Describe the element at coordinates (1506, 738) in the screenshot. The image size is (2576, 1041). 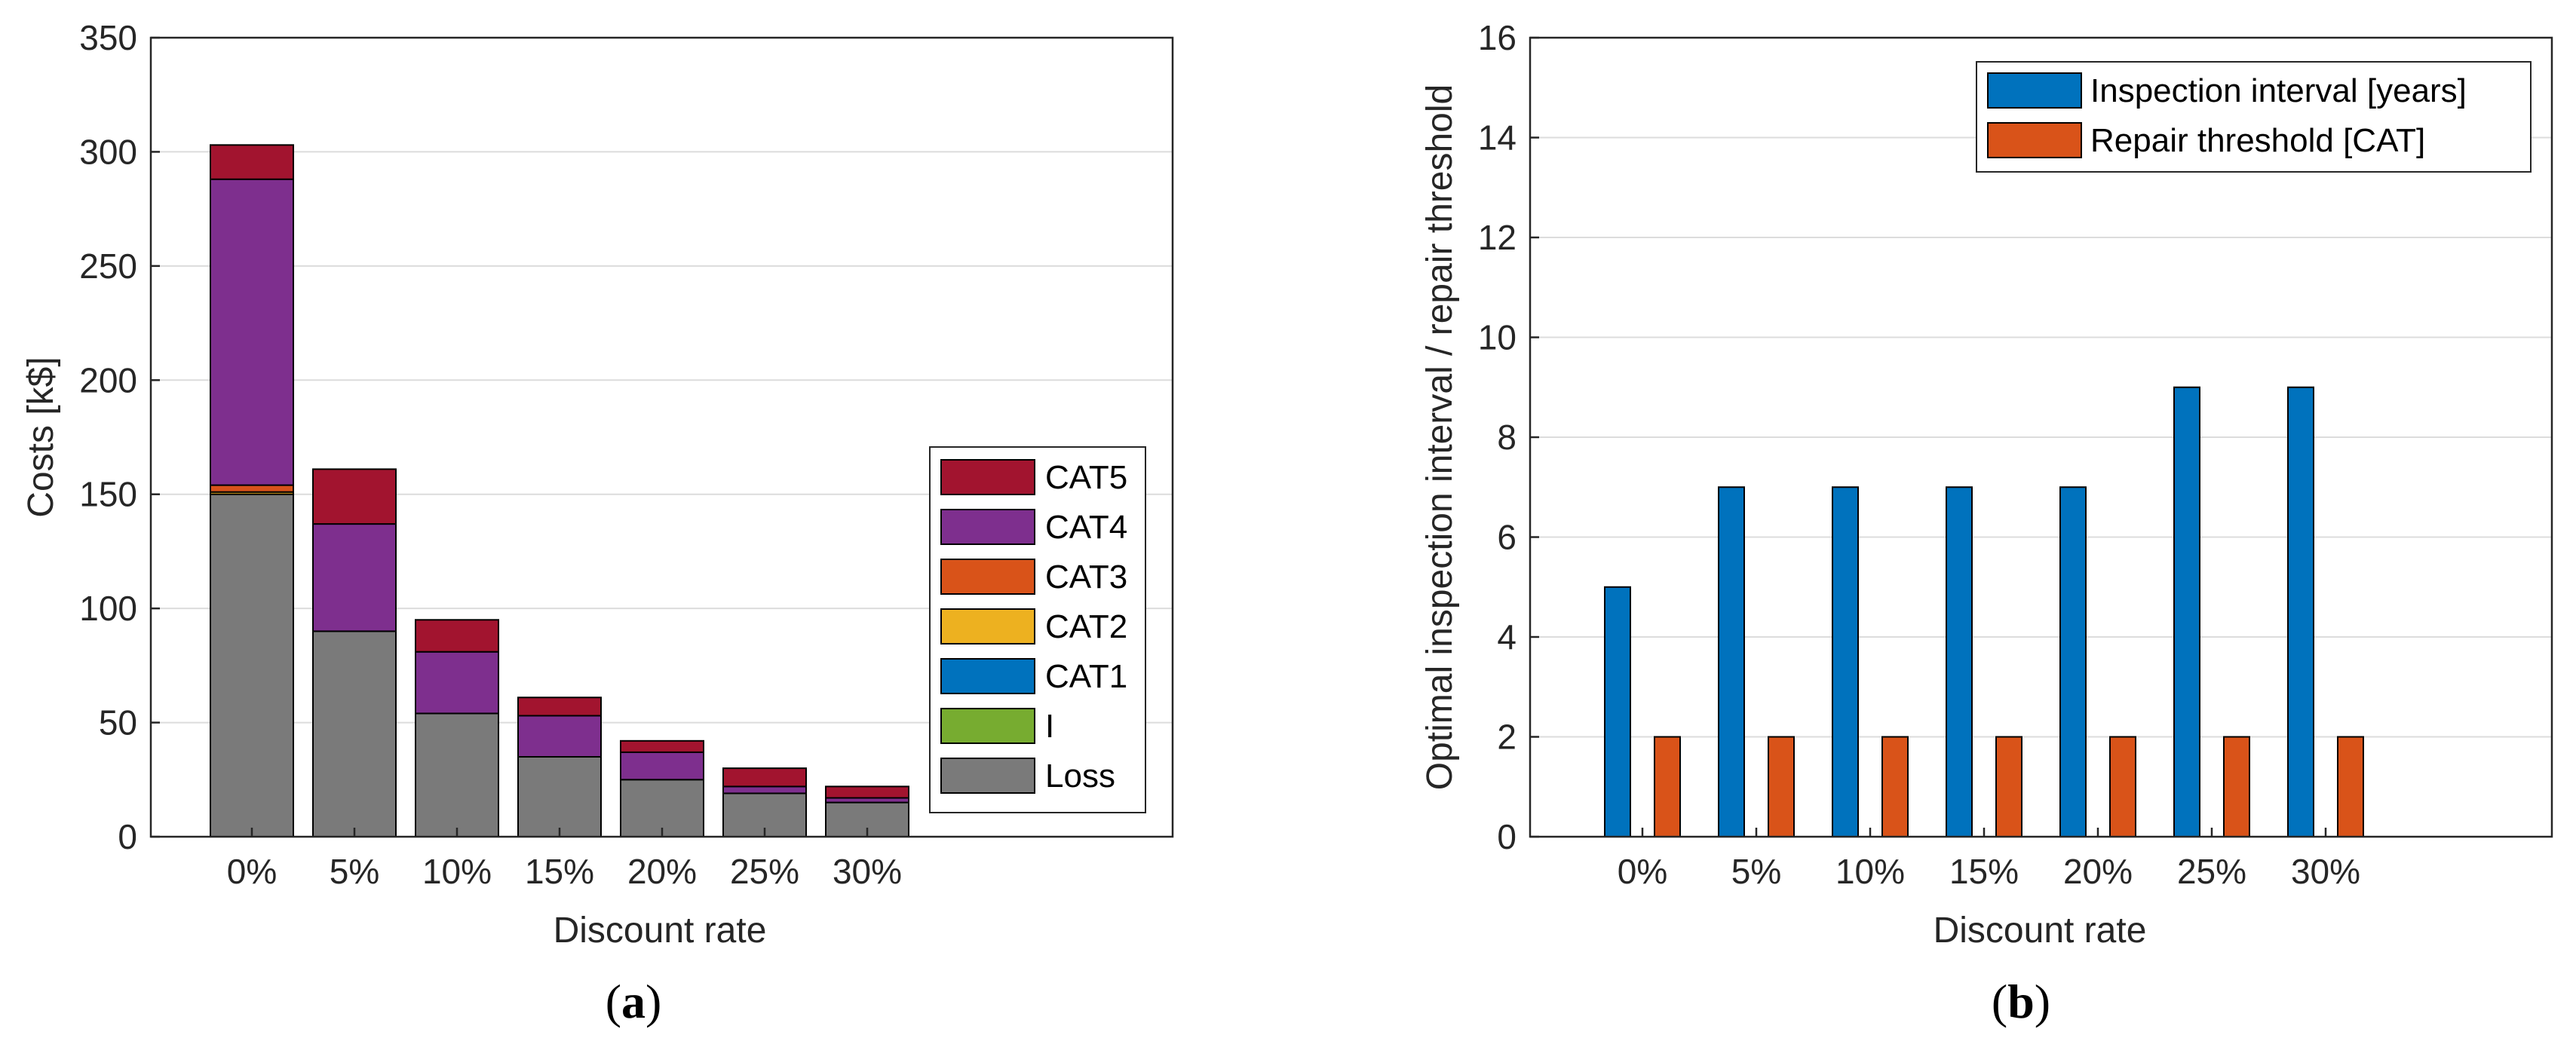
I see `b-y-tick-label: 2` at that location.